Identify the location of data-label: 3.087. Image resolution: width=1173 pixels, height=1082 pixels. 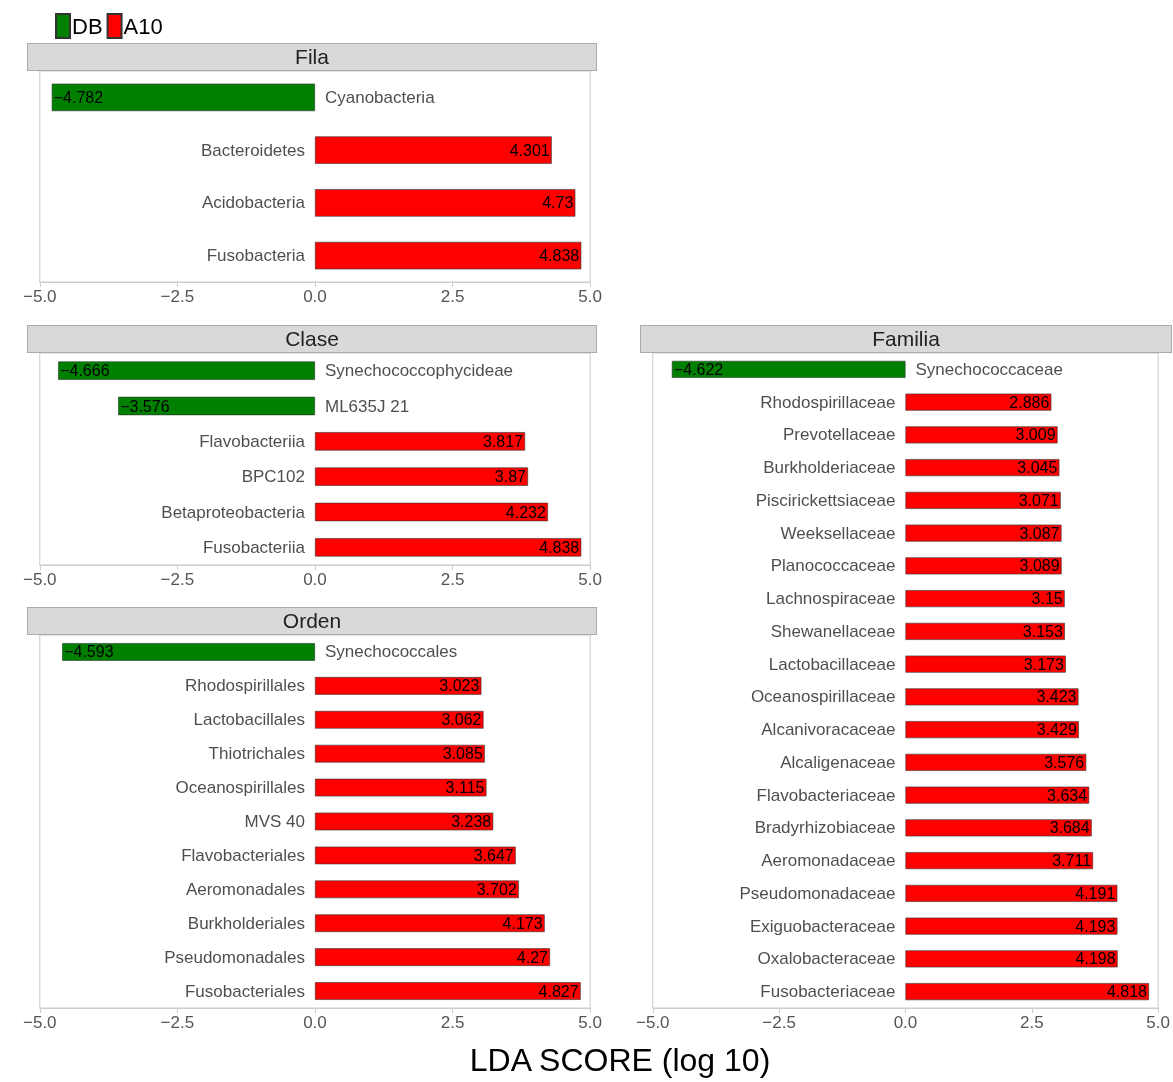
(1039, 533).